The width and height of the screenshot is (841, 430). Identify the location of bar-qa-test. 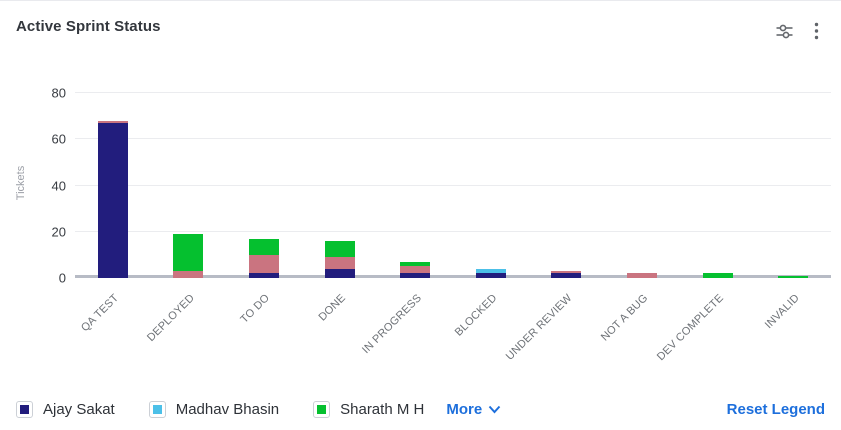
(112, 199).